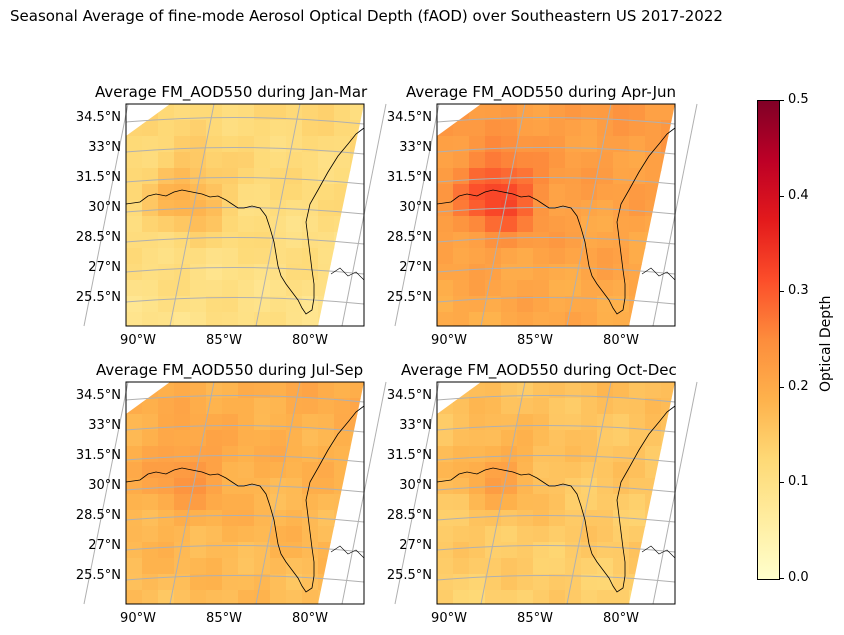 The image size is (844, 635). What do you see at coordinates (658, 552) in the screenshot?
I see `island-outline` at bounding box center [658, 552].